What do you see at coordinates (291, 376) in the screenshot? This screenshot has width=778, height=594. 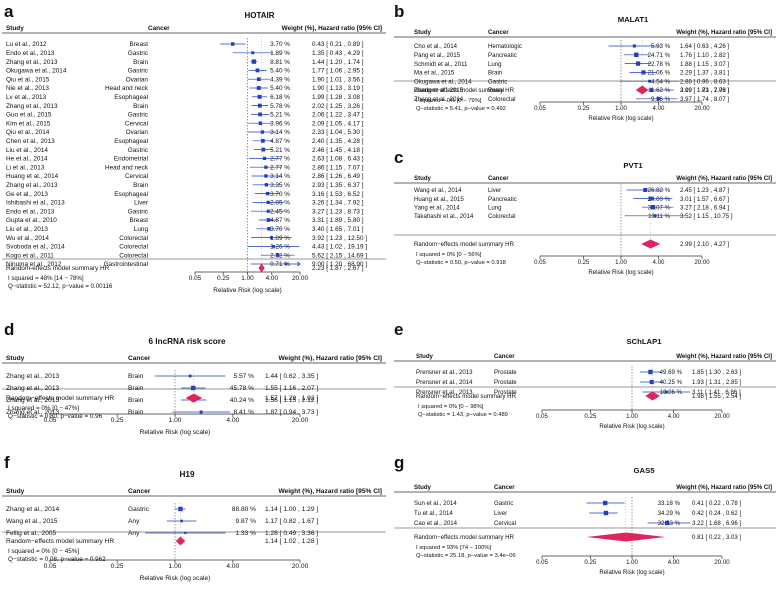 I see `row-hr-ci: 1.44 [ 0.62 , 3.35 ]` at bounding box center [291, 376].